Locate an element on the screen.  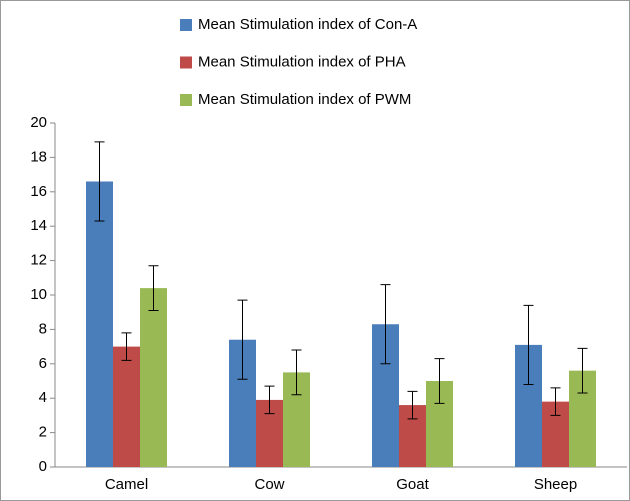
y-tick-label: 6 is located at coordinates (43, 363).